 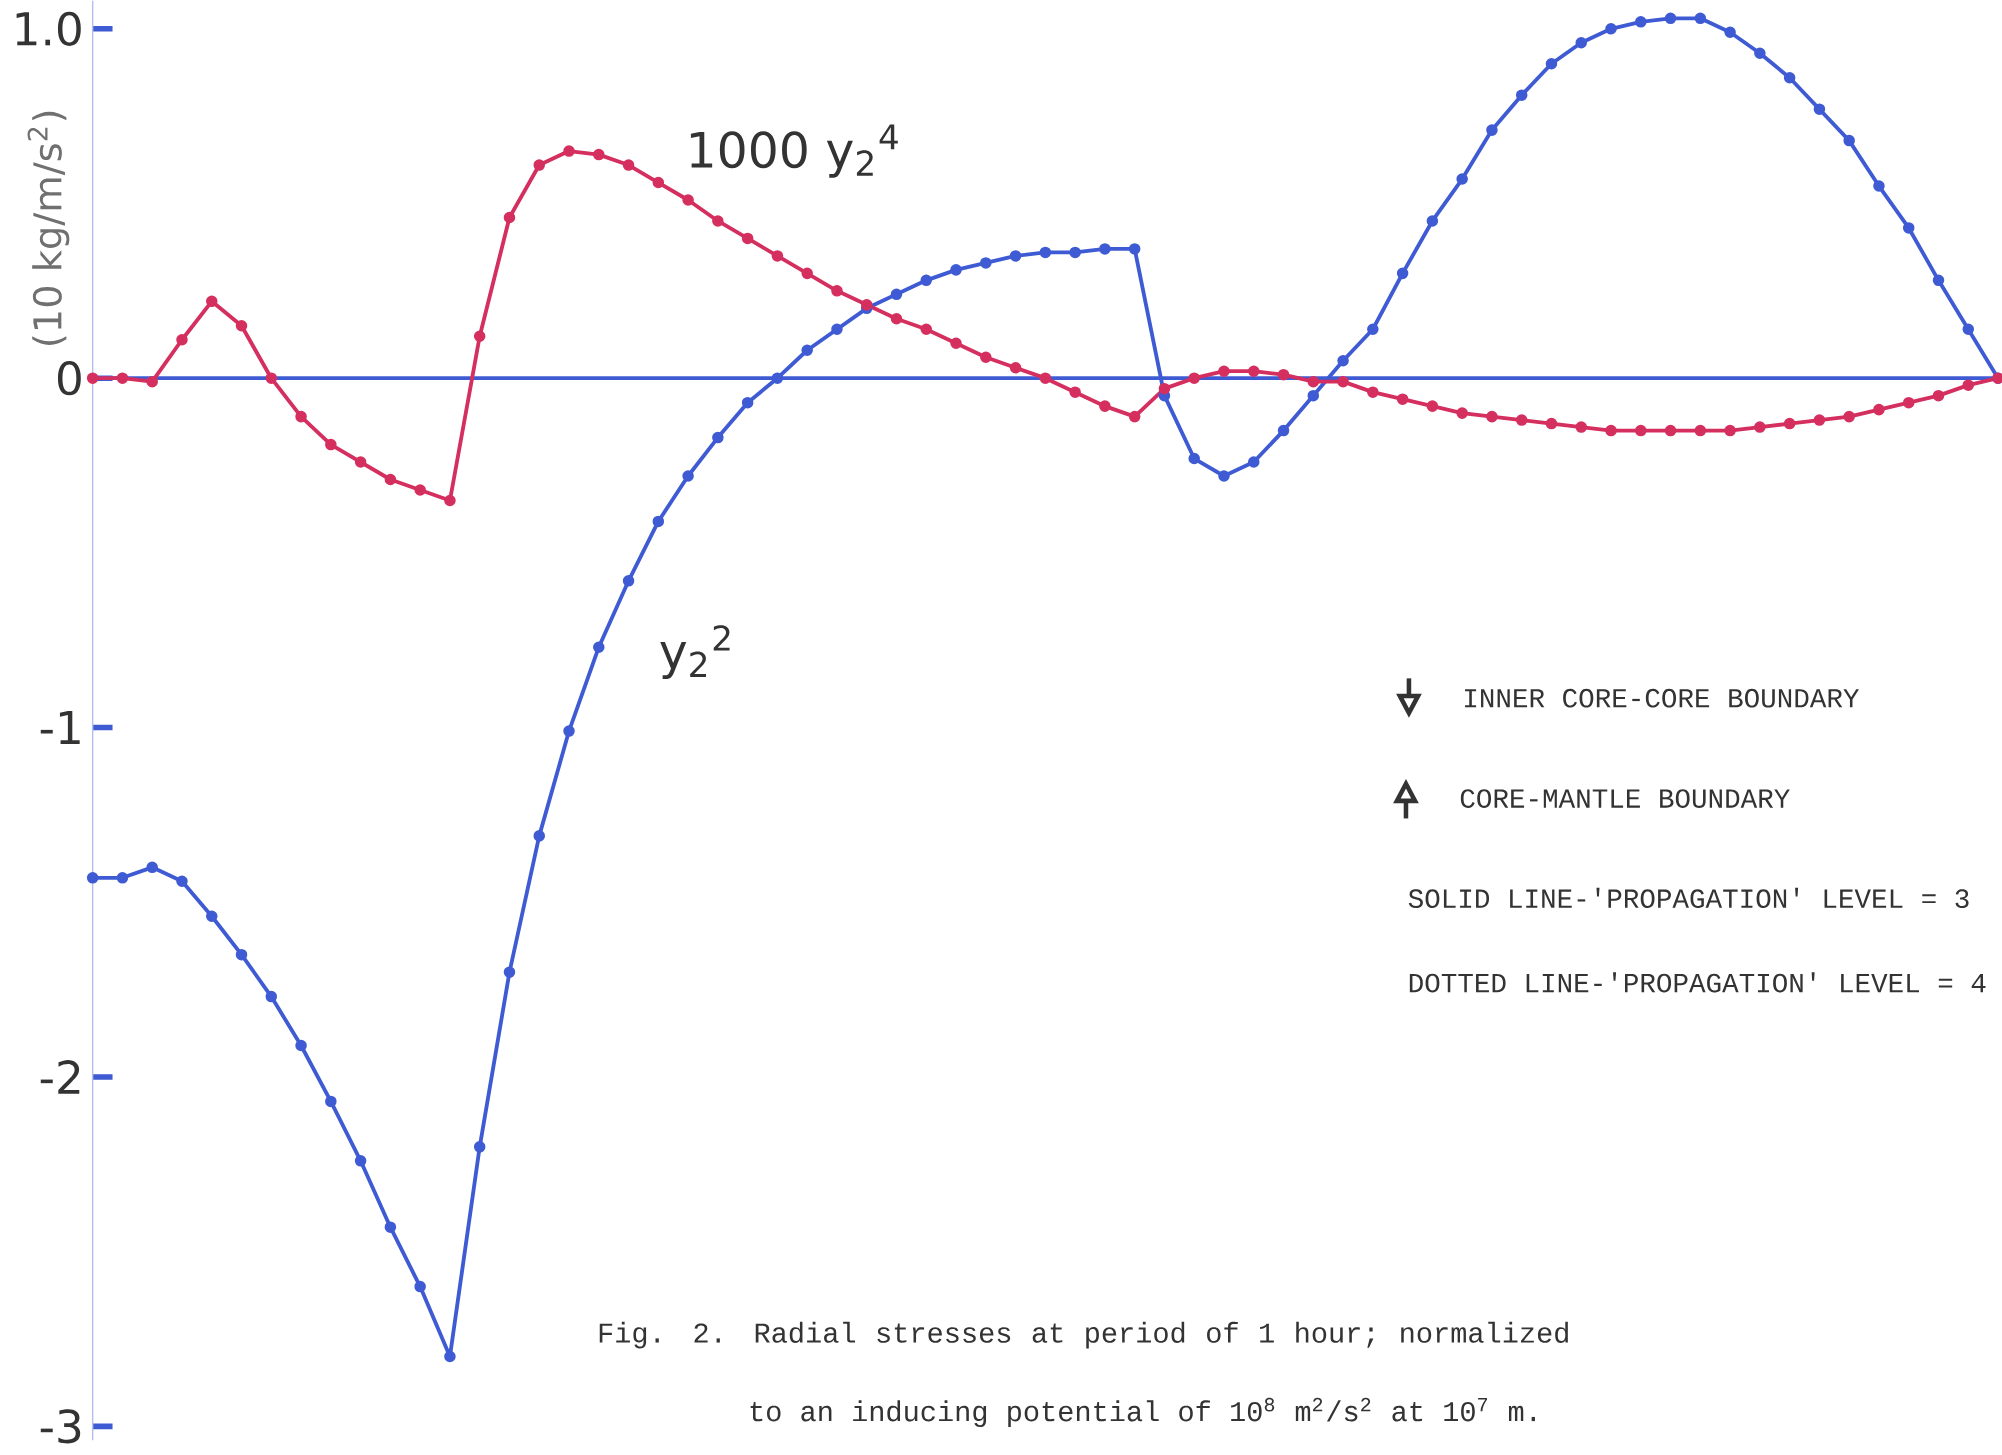 I want to click on text: Fig. 2. Radial stresses at period of 1 hour; normalized to an inducing potential of 10$^{8}$ m$^{2}$/s$^{2}$ at 10$^{7}$ m., so click(x=1083, y=1374).